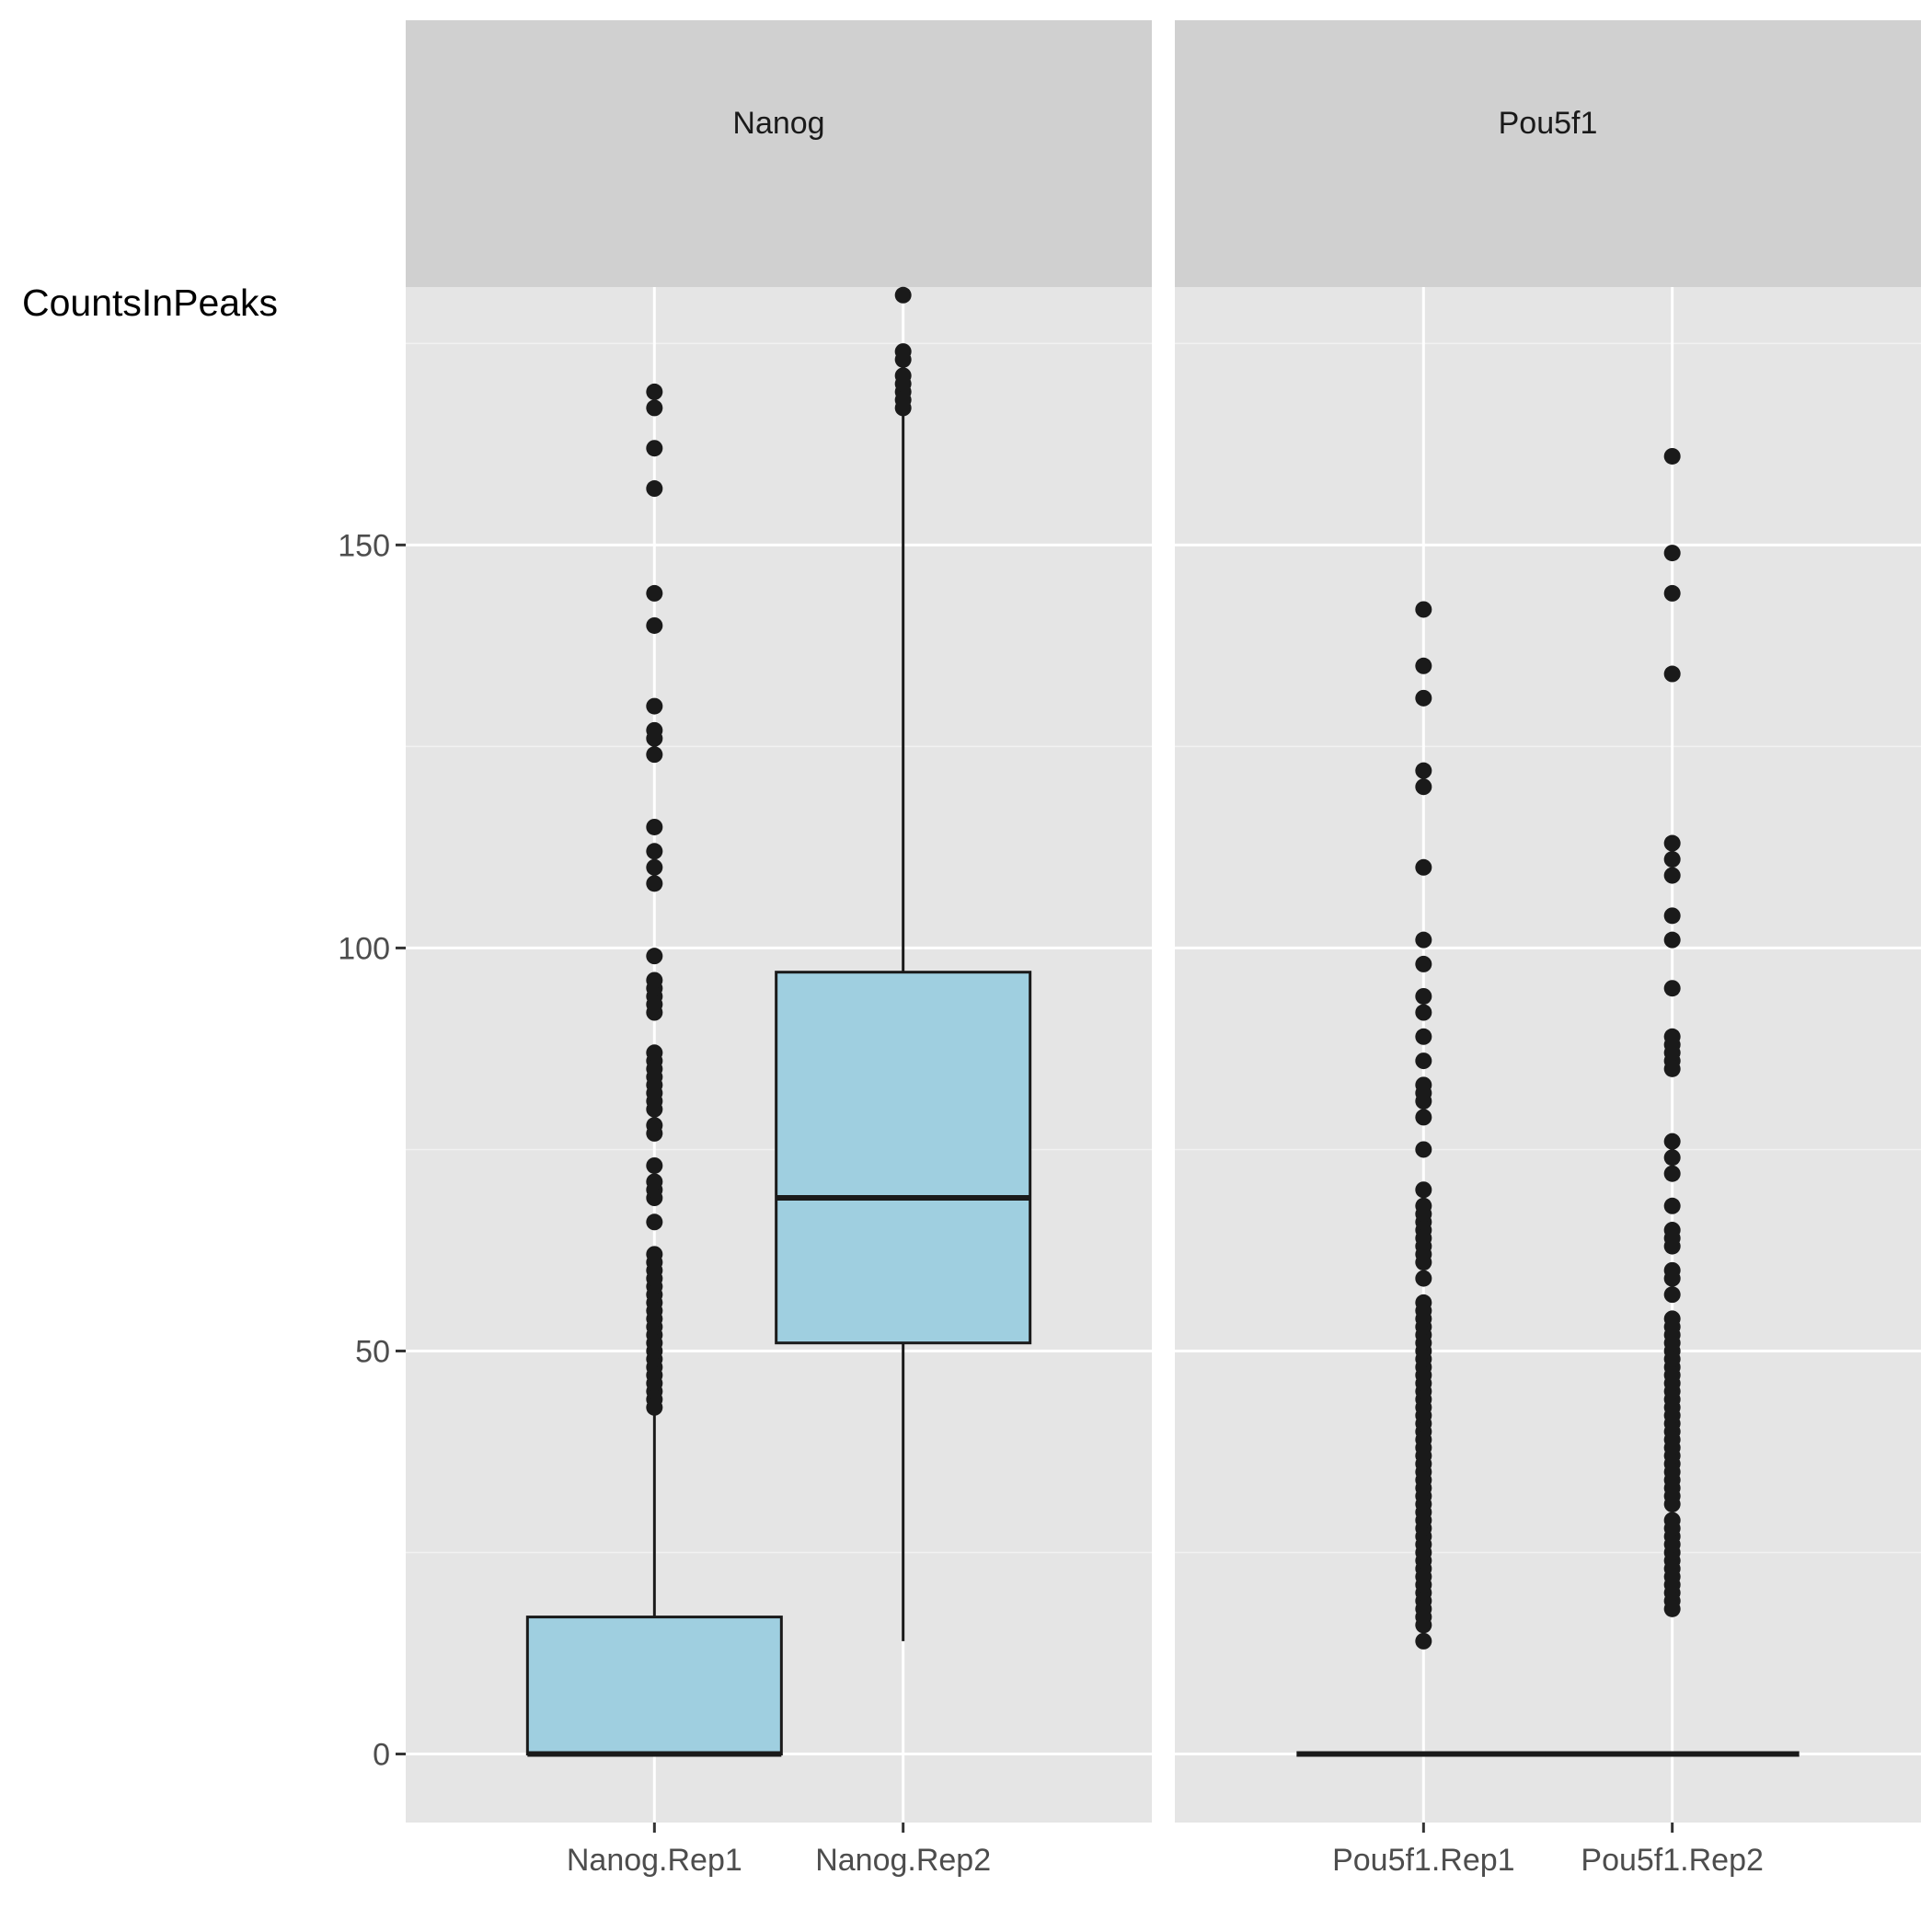  I want to click on facet-strip-label: Pou5f1, so click(1548, 123).